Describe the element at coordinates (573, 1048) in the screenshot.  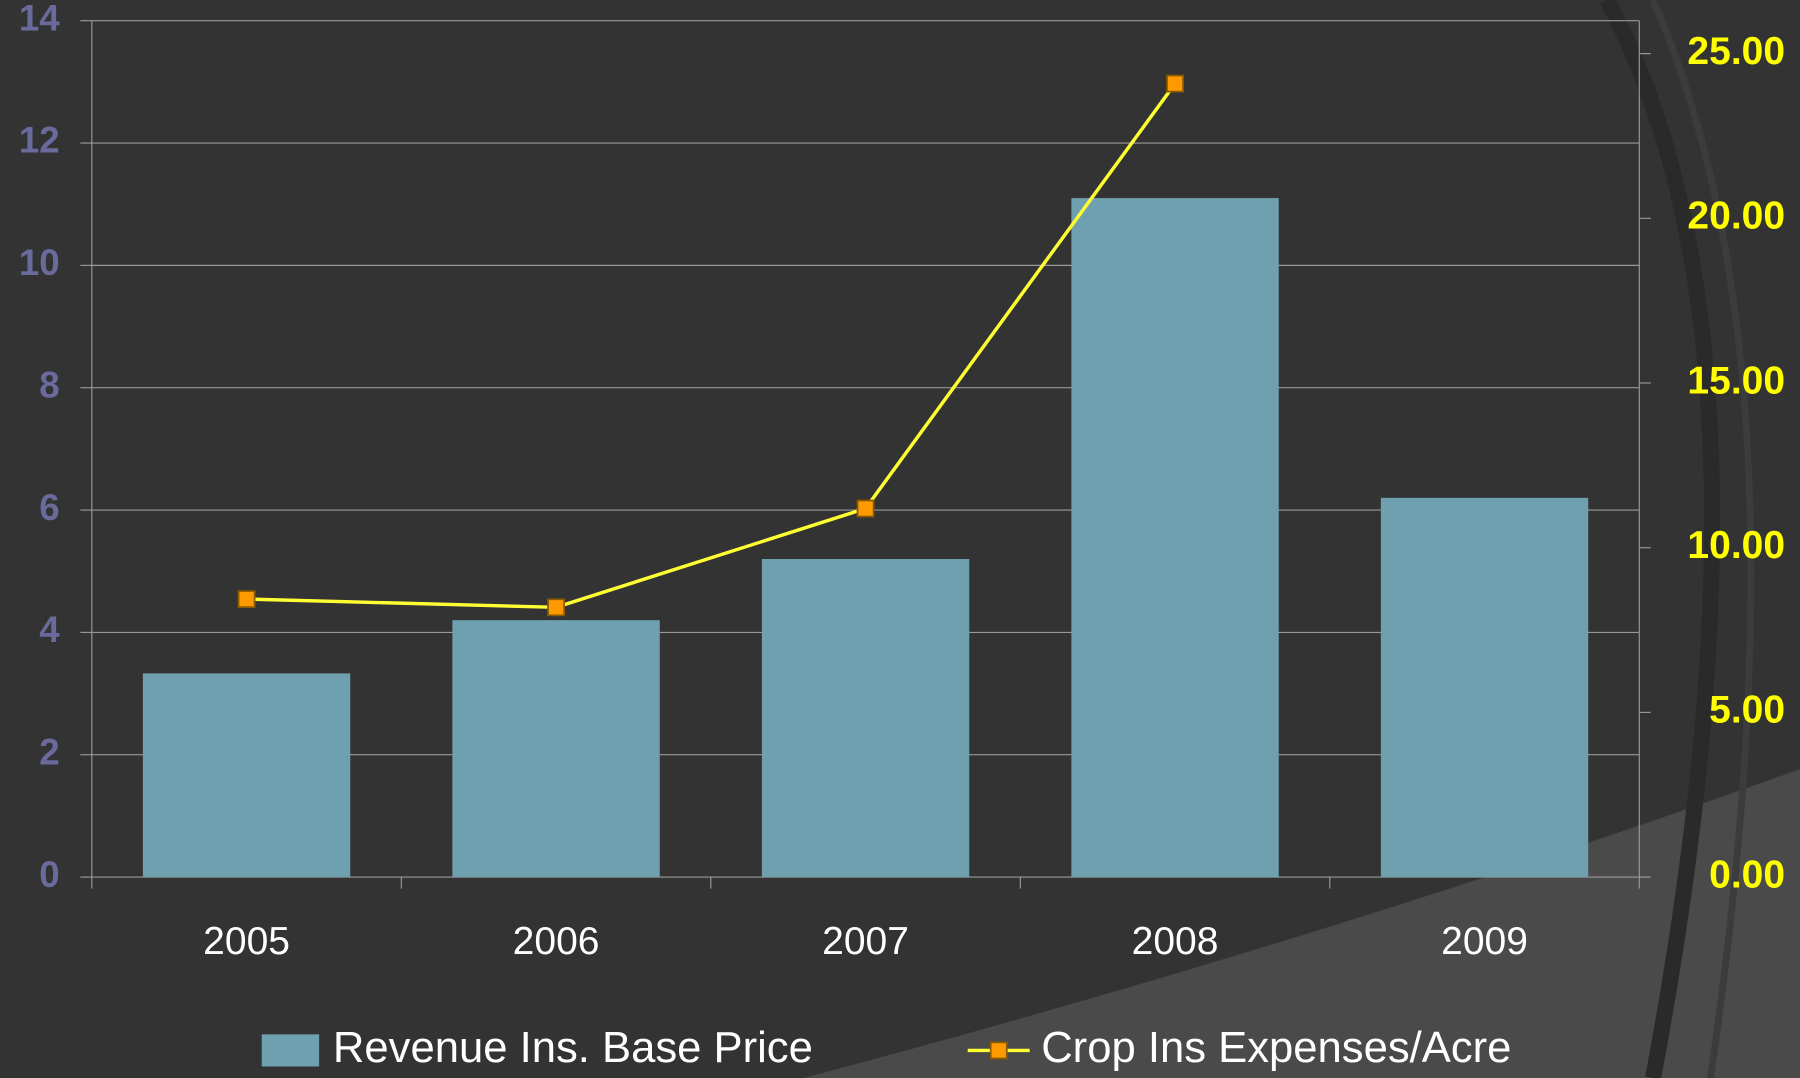
I see `legend-label: Revenue Ins. Base Price` at that location.